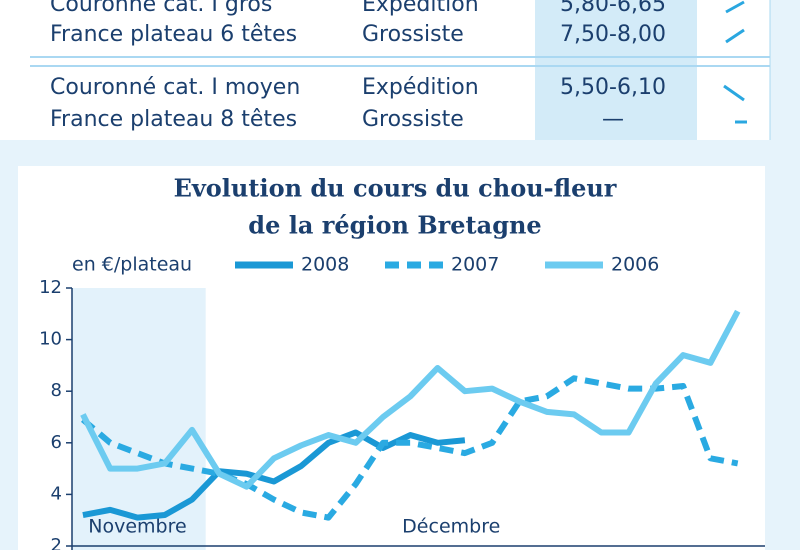 This screenshot has width=800, height=550. What do you see at coordinates (161, 8) in the screenshot?
I see `table-cell: Couronné cat. I gros` at bounding box center [161, 8].